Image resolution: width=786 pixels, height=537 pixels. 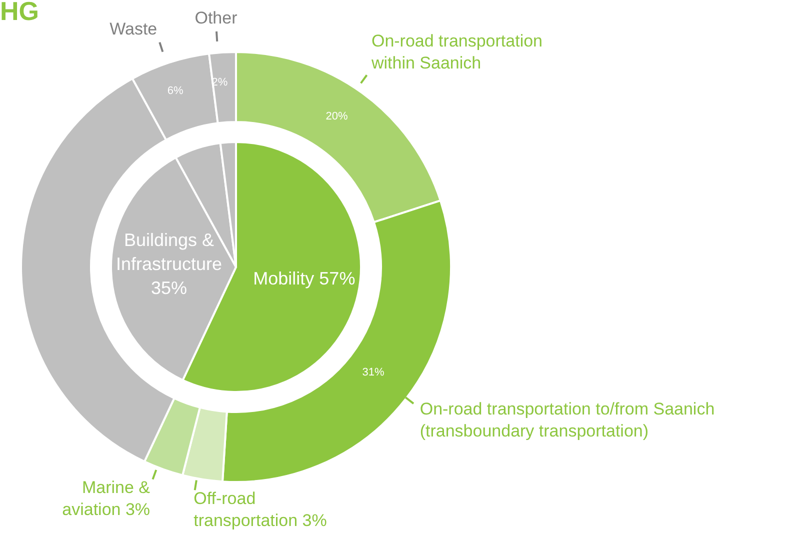 I want to click on slice-label: Marine & aviation 3%, so click(x=106, y=498).